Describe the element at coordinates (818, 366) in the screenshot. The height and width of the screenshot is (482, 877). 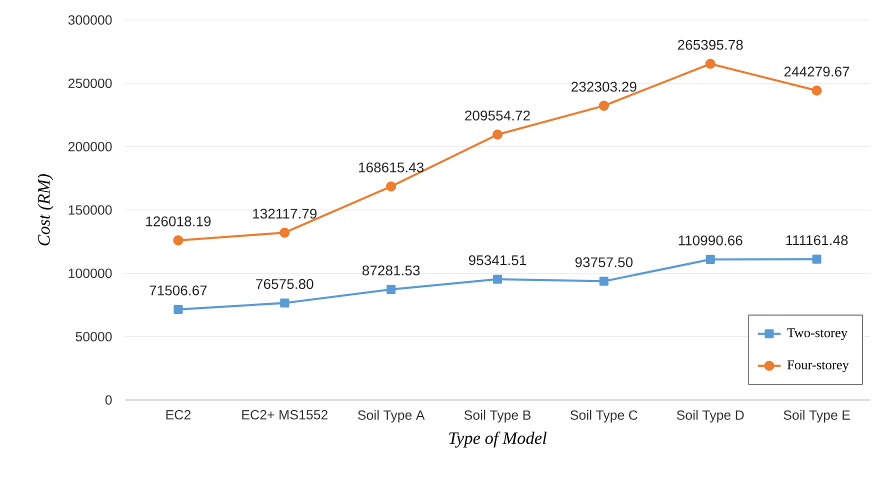
I see `legend-label: Four-storey` at that location.